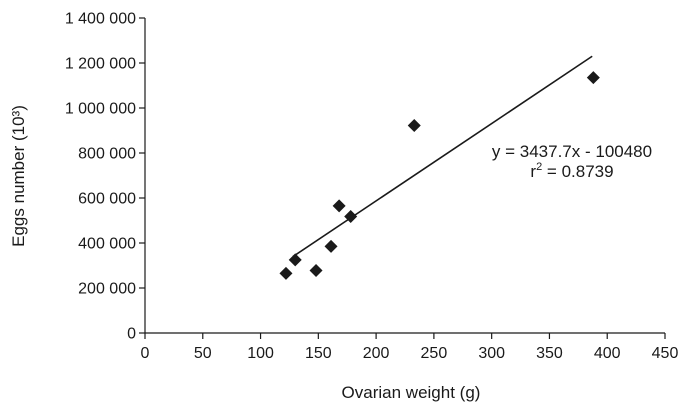  Describe the element at coordinates (107, 154) in the screenshot. I see `y-tick-label: 800 000` at that location.